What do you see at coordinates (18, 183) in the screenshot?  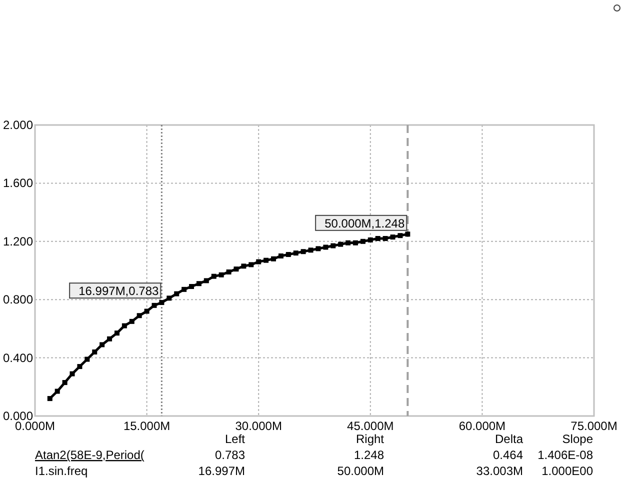 I see `y-tick-label: 1.600` at bounding box center [18, 183].